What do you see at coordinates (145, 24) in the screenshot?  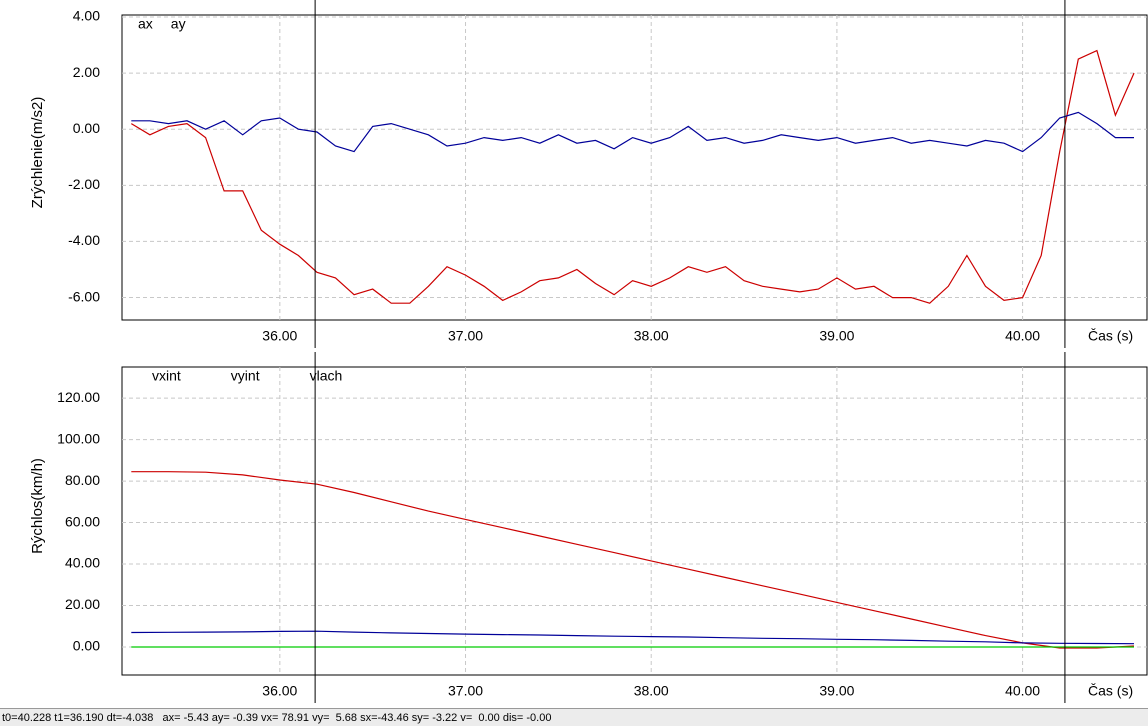 I see `legend-entry: ax` at bounding box center [145, 24].